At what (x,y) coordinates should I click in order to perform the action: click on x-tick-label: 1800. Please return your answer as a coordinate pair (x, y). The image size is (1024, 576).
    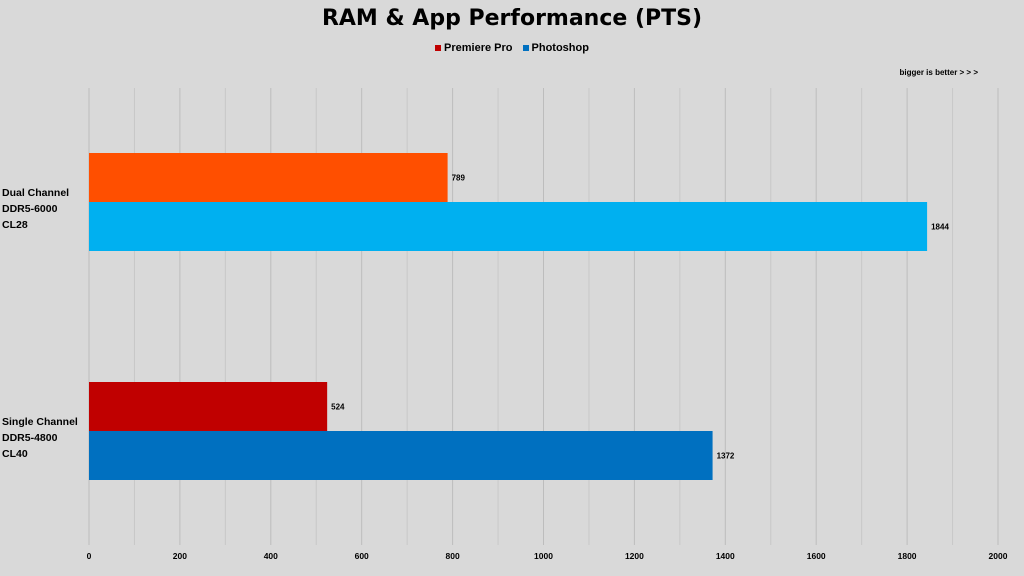
    Looking at the image, I should click on (907, 556).